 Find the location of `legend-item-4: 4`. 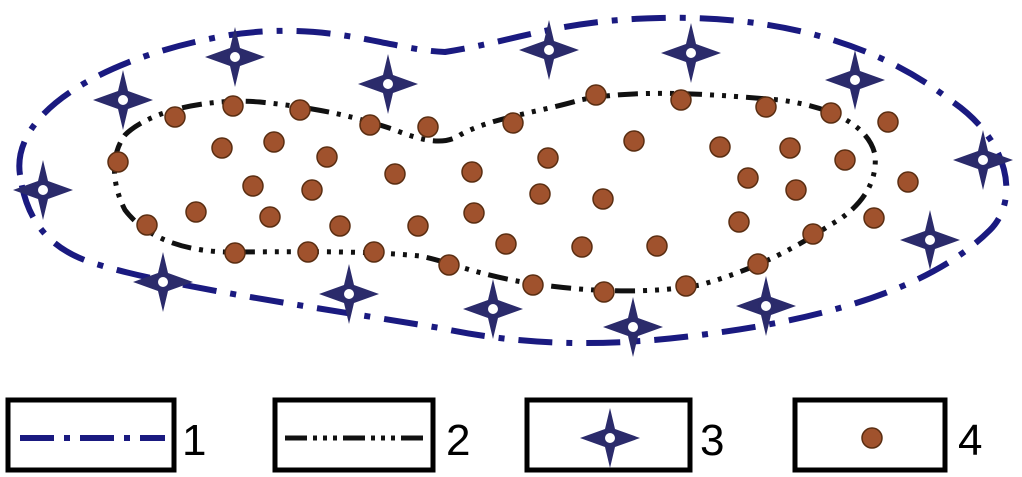

legend-item-4: 4 is located at coordinates (887, 435).